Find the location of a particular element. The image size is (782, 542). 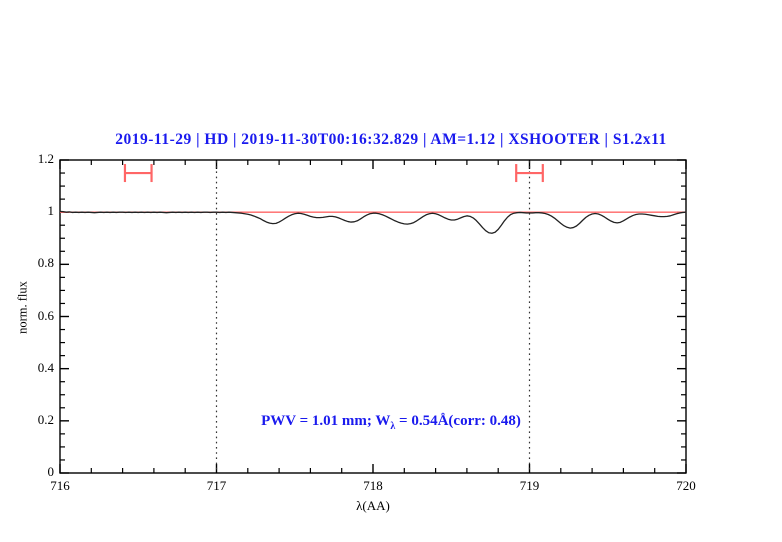

x-tick-label: 716 is located at coordinates (60, 485).